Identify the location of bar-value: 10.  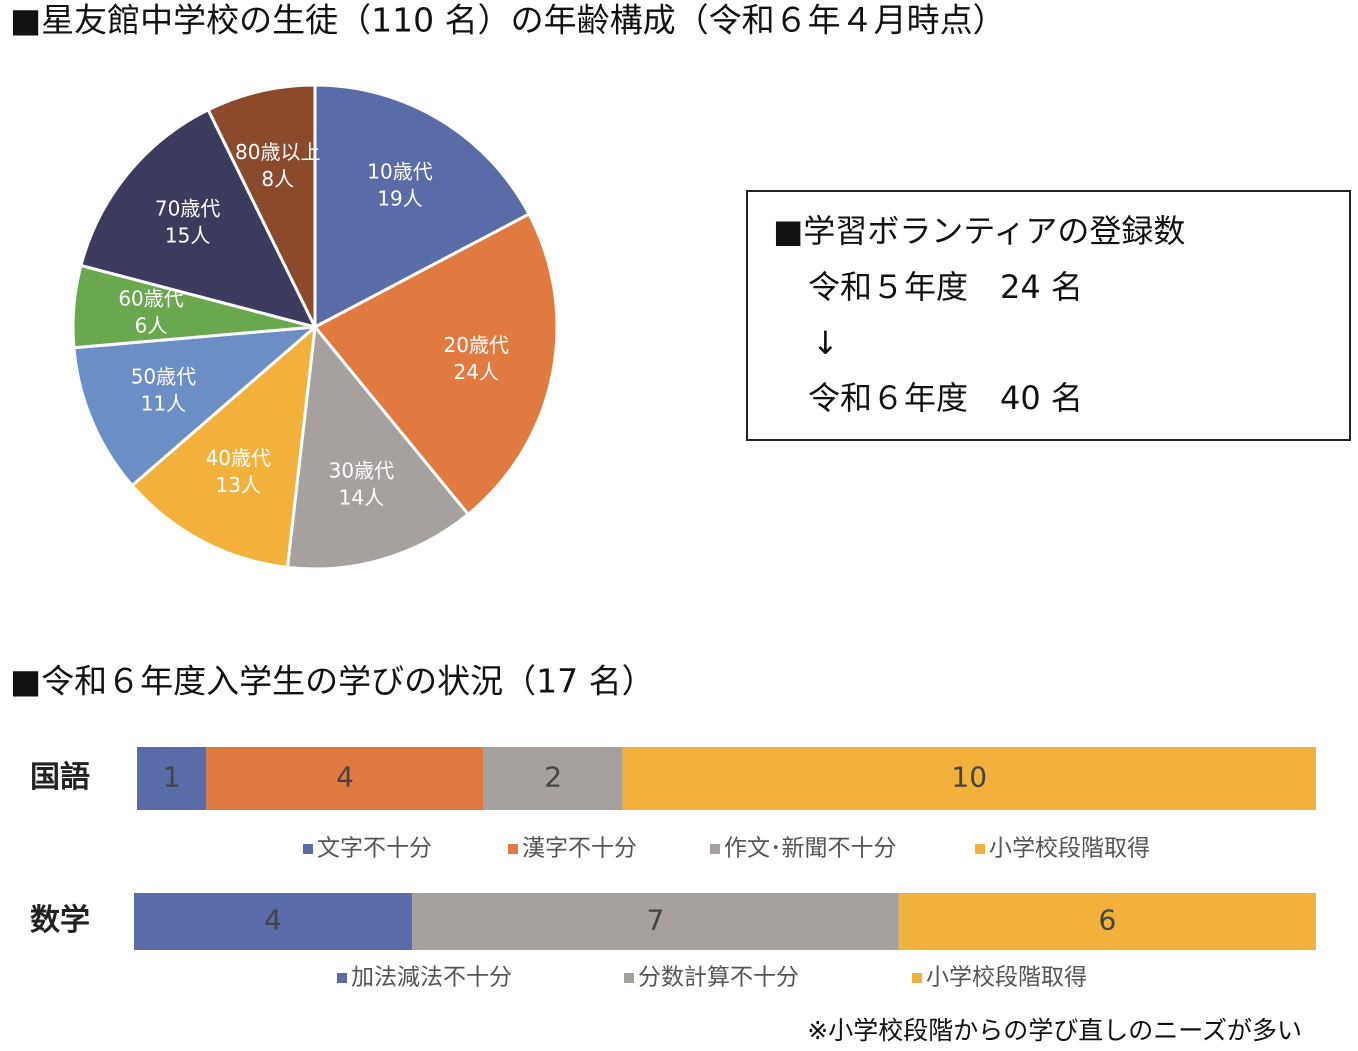
(969, 777).